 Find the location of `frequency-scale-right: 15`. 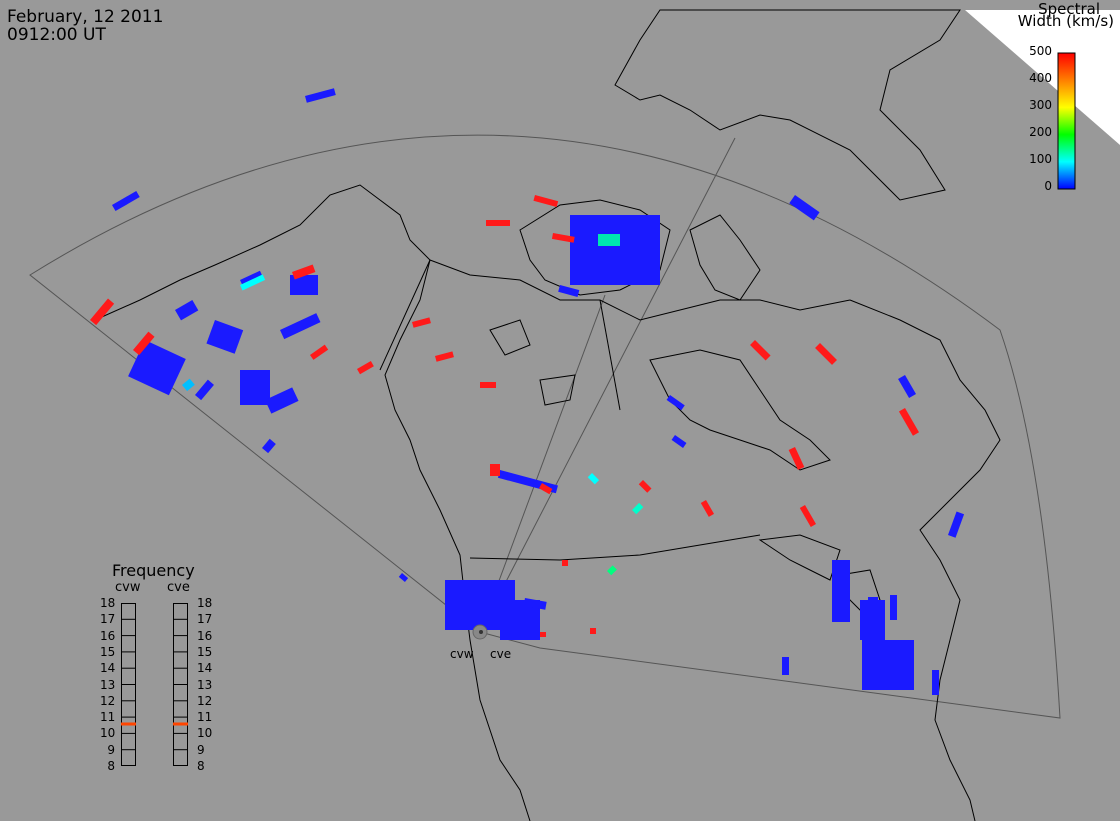

frequency-scale-right: 15 is located at coordinates (205, 651).